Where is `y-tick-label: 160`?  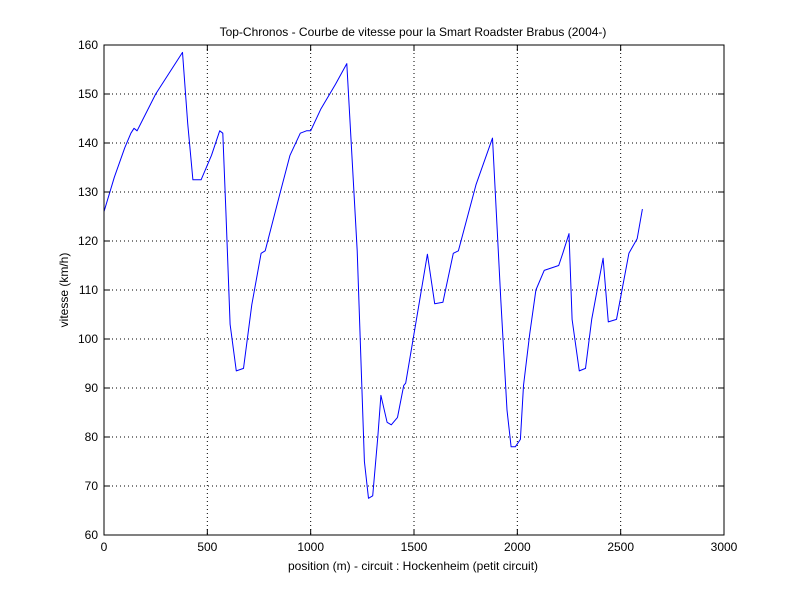 y-tick-label: 160 is located at coordinates (88, 45).